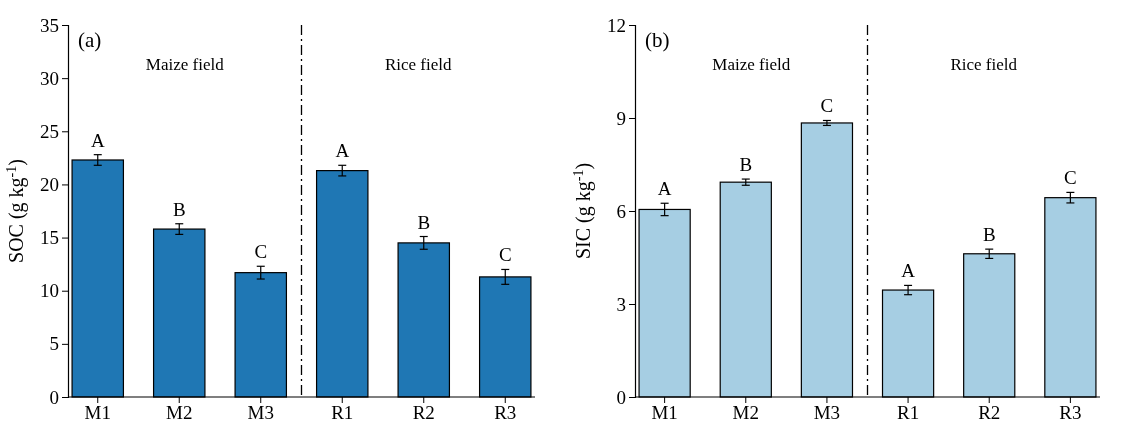  I want to click on y-tick-label: 3, so click(621, 304).